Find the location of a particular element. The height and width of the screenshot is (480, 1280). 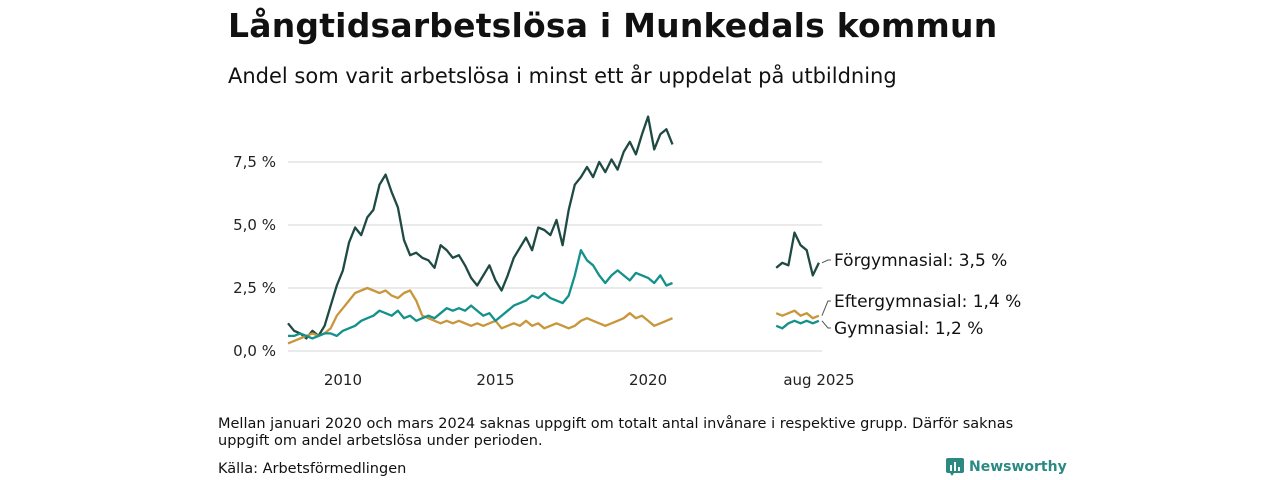

y-axis-ticks: 0,0 % 2,5 % 5,0 % 7,5 % is located at coordinates (254, 256).